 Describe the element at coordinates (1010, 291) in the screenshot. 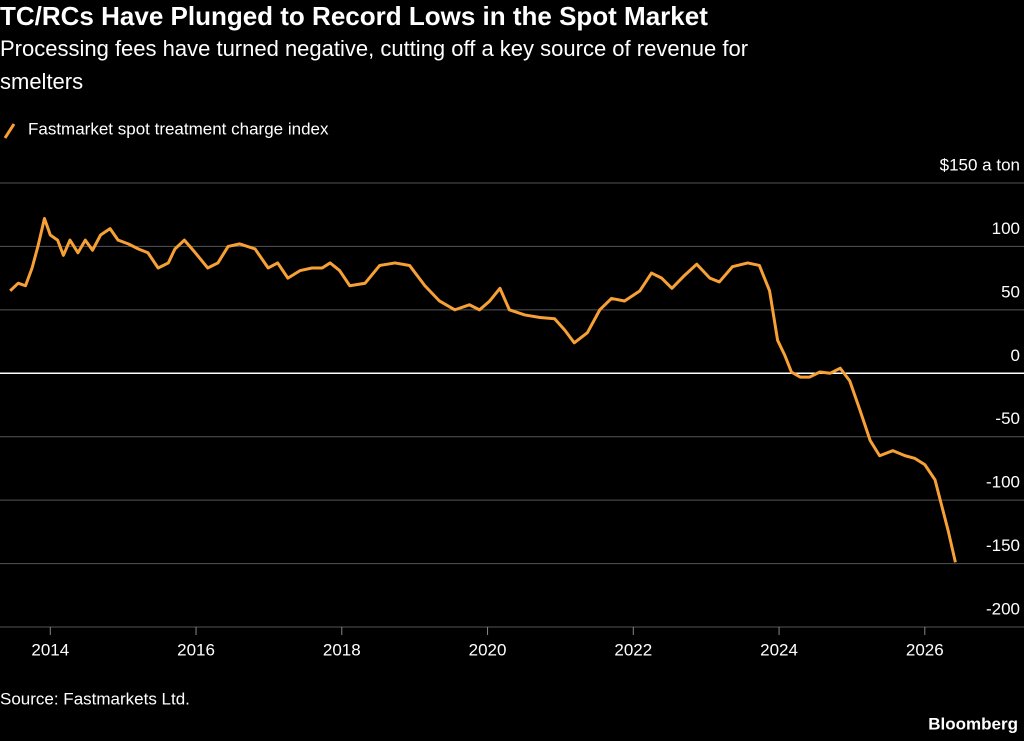

I see `y-tick-label: 50` at that location.